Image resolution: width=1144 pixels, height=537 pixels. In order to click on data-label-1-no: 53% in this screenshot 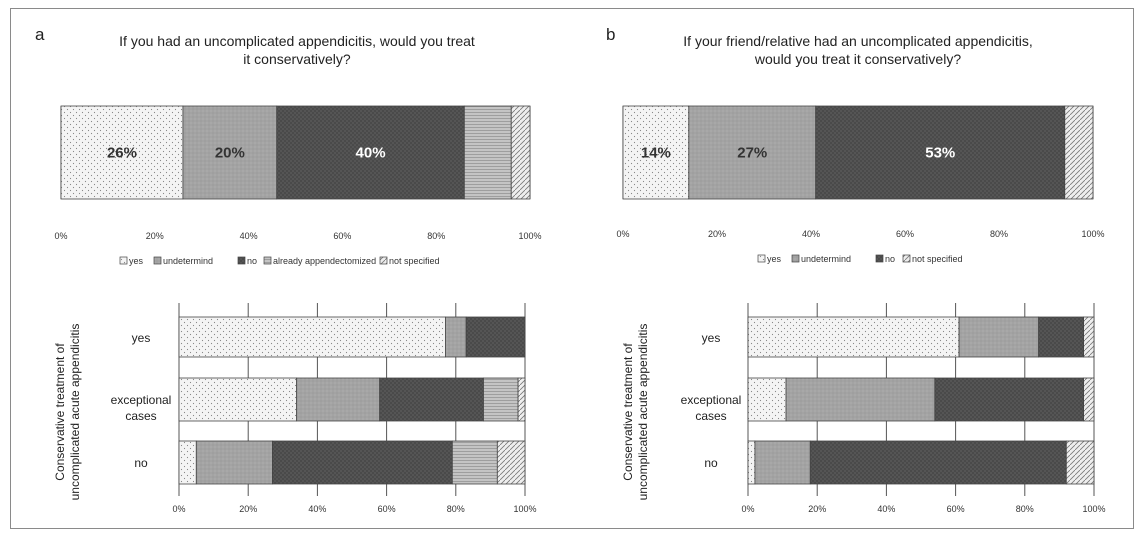, I will do `click(940, 153)`.